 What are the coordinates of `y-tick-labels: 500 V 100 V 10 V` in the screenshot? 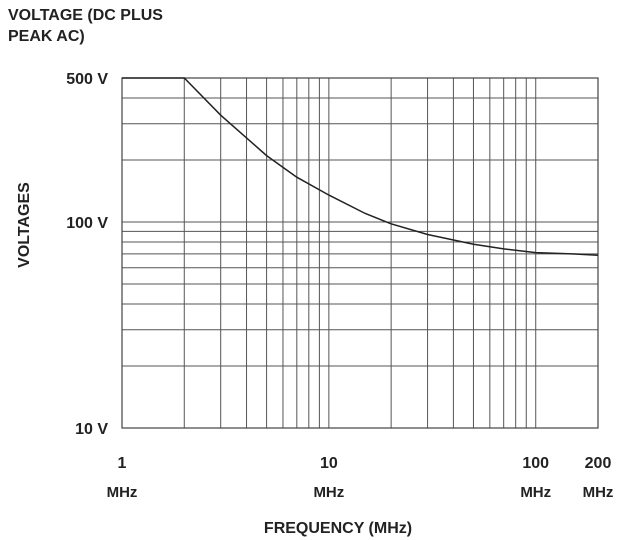 It's located at (87, 254).